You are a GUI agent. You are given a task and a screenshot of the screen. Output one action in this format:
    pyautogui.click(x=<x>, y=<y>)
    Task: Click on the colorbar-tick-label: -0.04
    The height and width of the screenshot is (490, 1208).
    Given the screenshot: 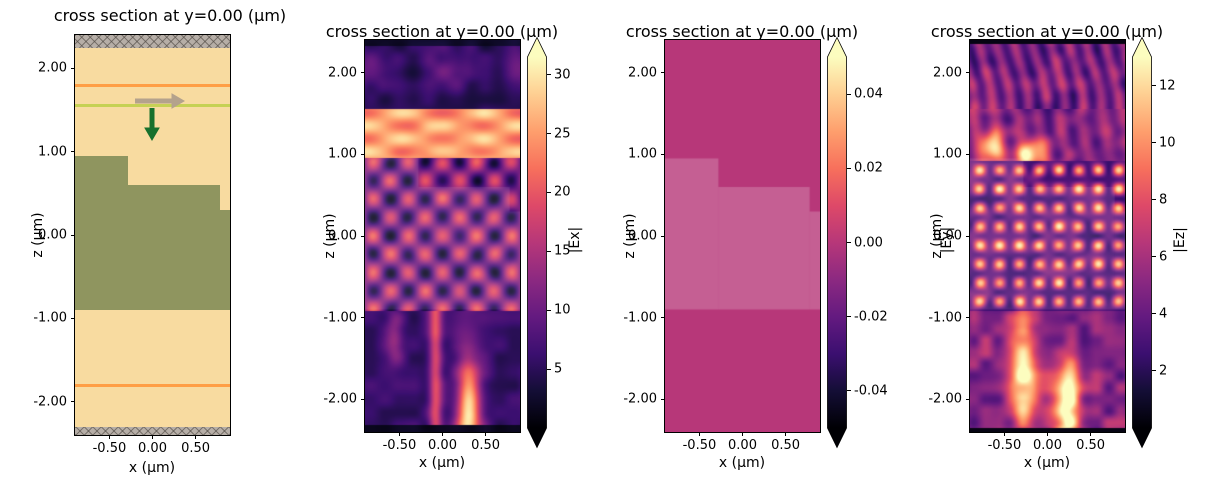 What is the action you would take?
    pyautogui.click(x=871, y=391)
    